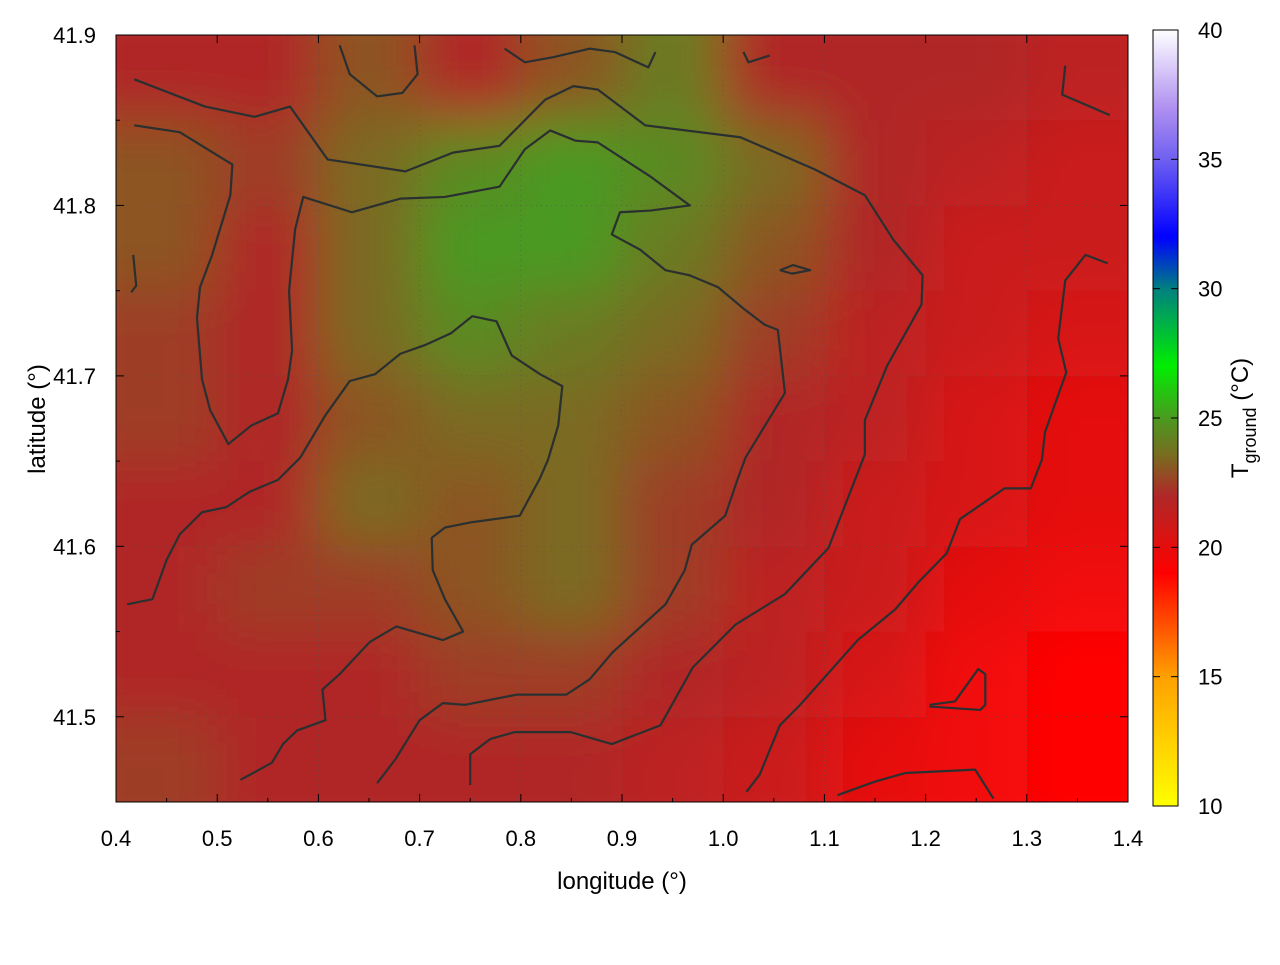  What do you see at coordinates (723, 838) in the screenshot?
I see `x-tick-label: 1.0` at bounding box center [723, 838].